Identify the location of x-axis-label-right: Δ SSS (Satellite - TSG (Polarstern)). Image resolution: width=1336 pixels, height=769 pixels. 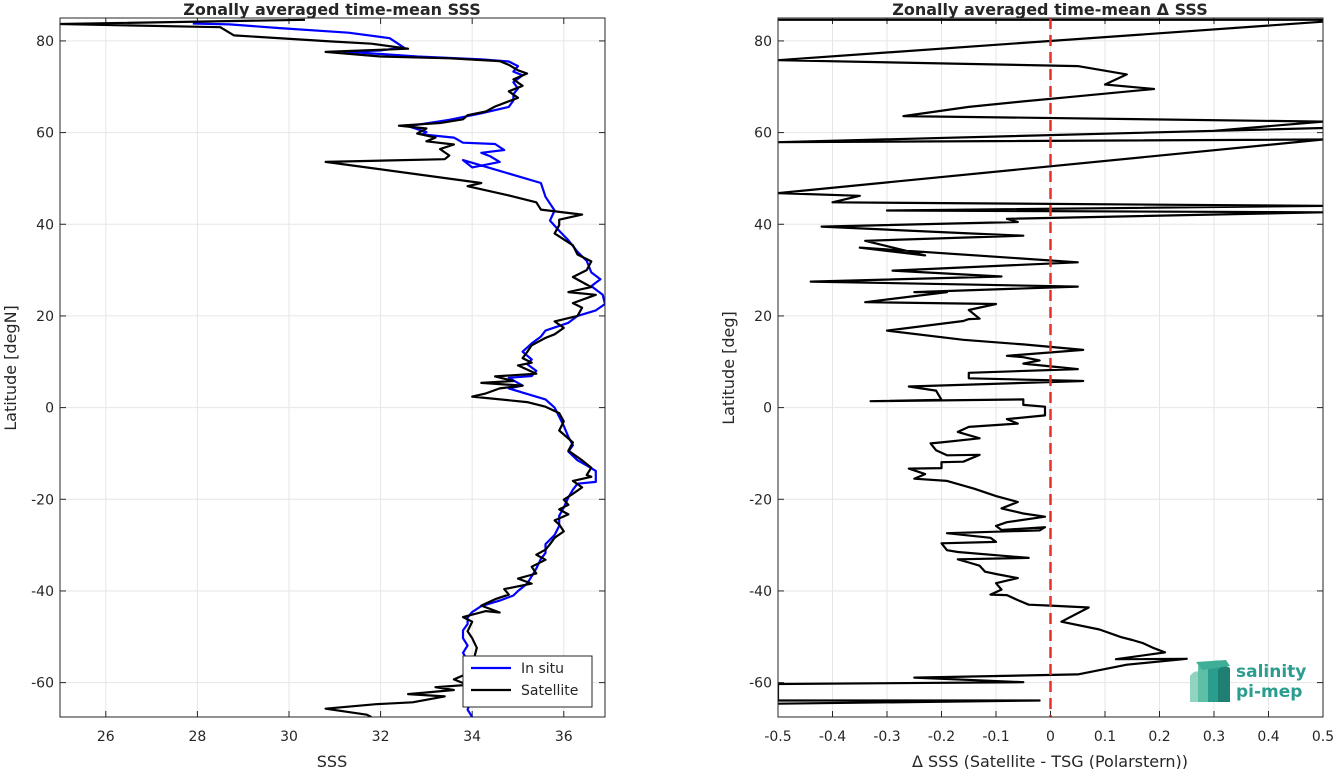
(1050, 760).